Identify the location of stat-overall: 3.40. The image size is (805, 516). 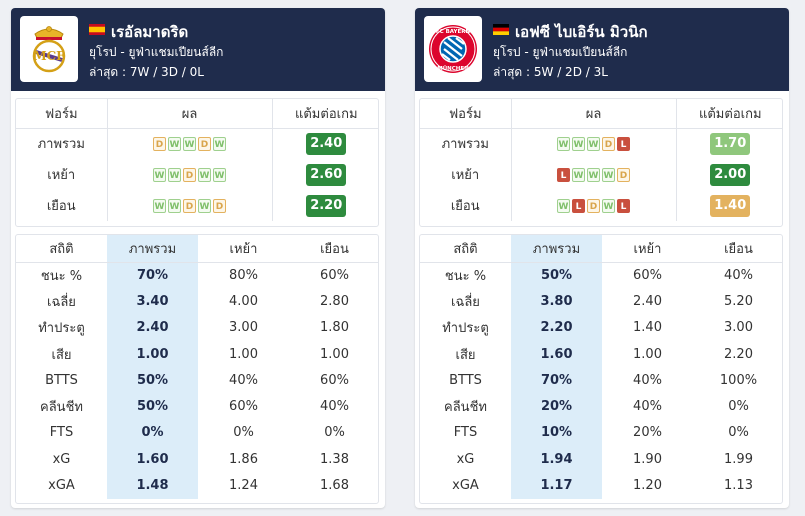
(152, 301).